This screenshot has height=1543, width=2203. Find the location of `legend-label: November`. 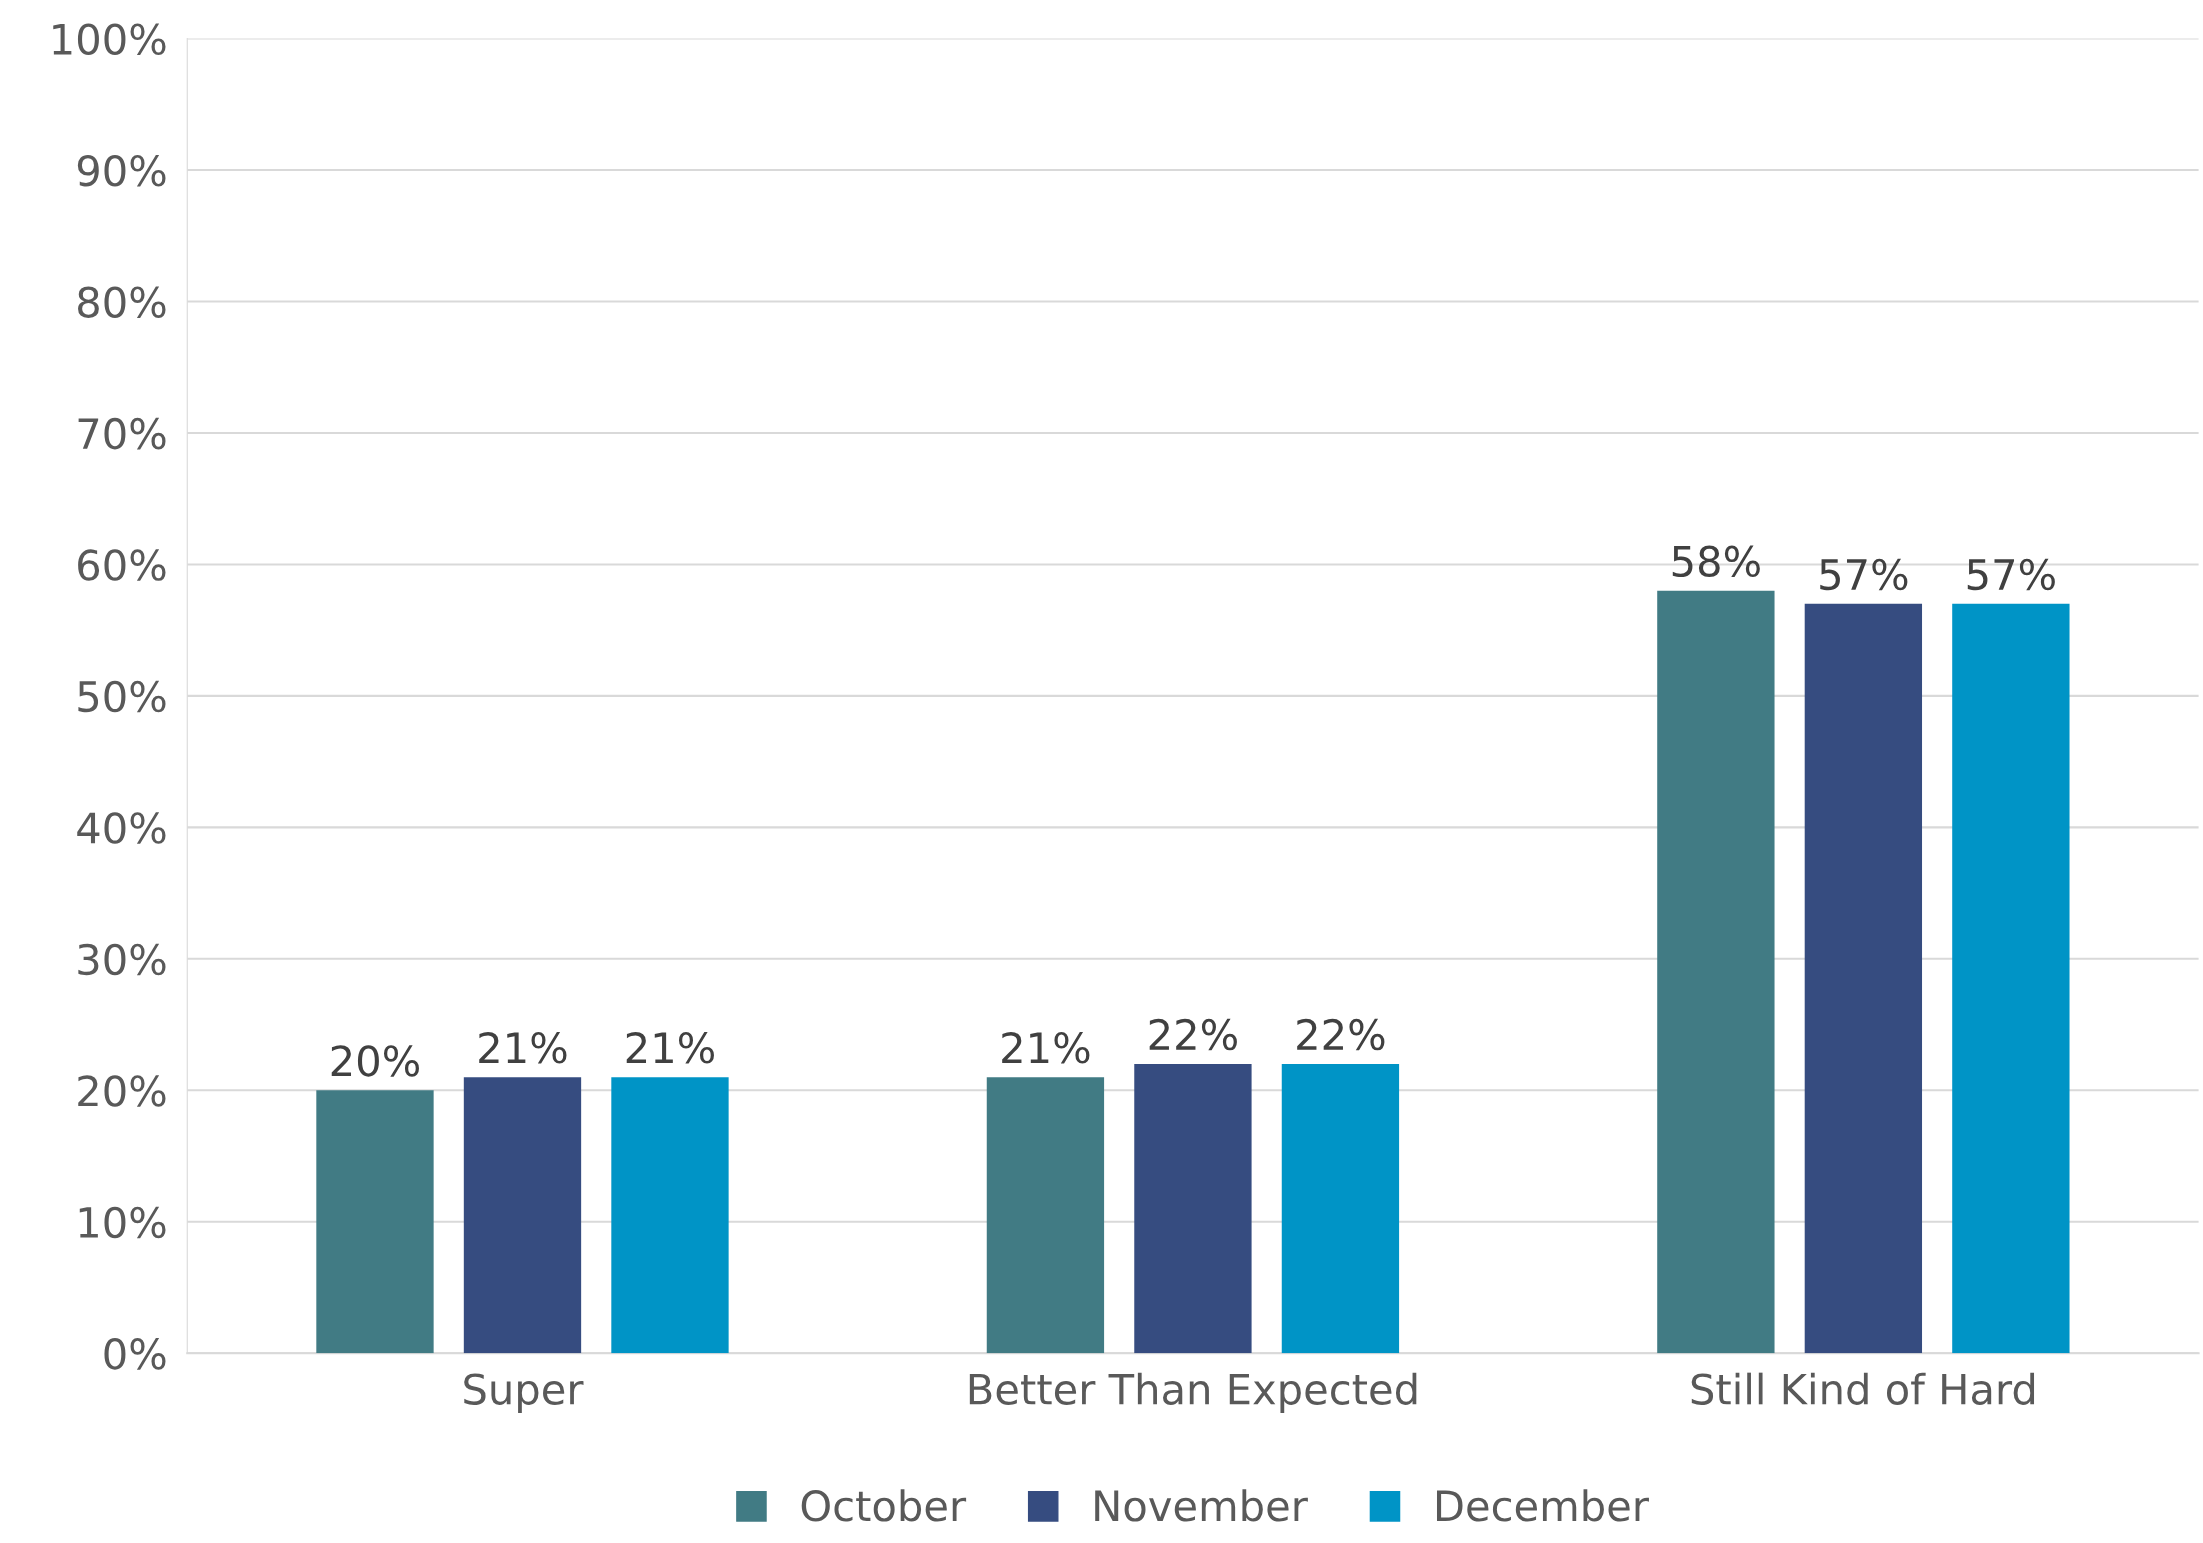

legend-label: November is located at coordinates (1201, 1505).